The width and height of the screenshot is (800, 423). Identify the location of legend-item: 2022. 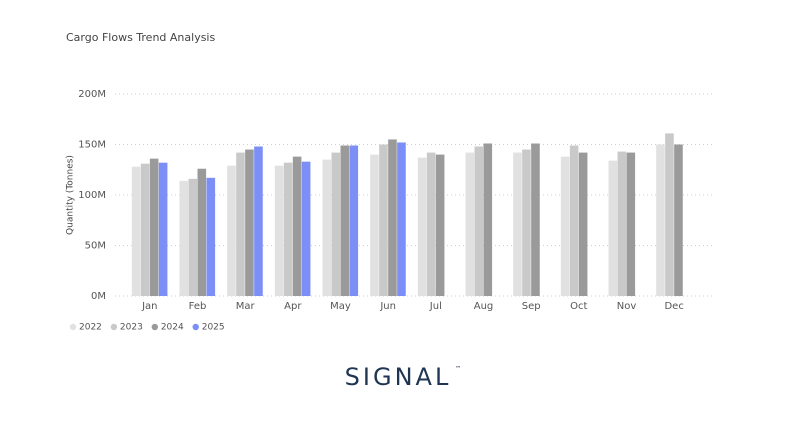
(85, 328).